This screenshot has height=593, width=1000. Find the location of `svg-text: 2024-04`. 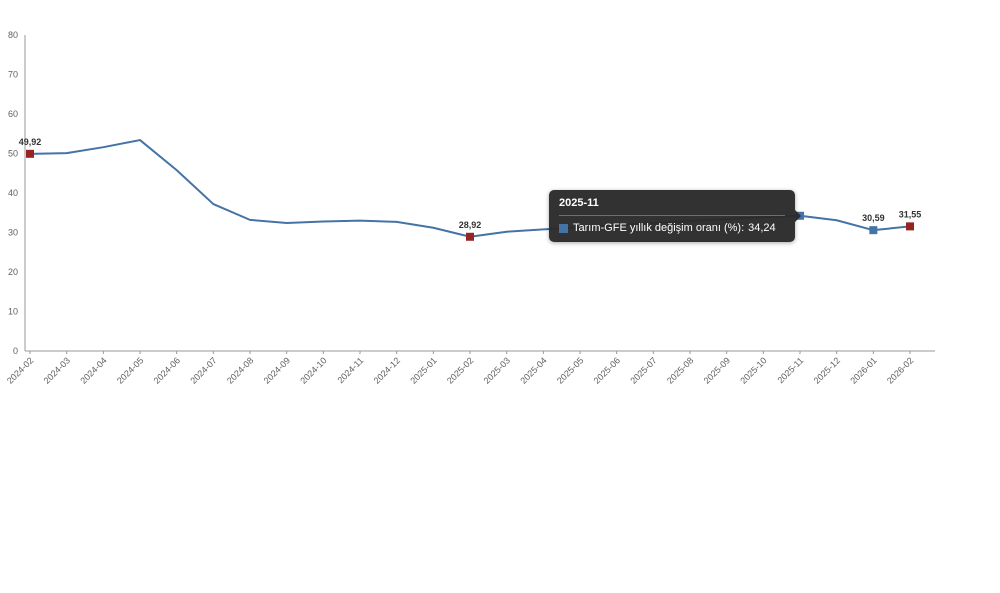

svg-text: 2024-04 is located at coordinates (93, 370).